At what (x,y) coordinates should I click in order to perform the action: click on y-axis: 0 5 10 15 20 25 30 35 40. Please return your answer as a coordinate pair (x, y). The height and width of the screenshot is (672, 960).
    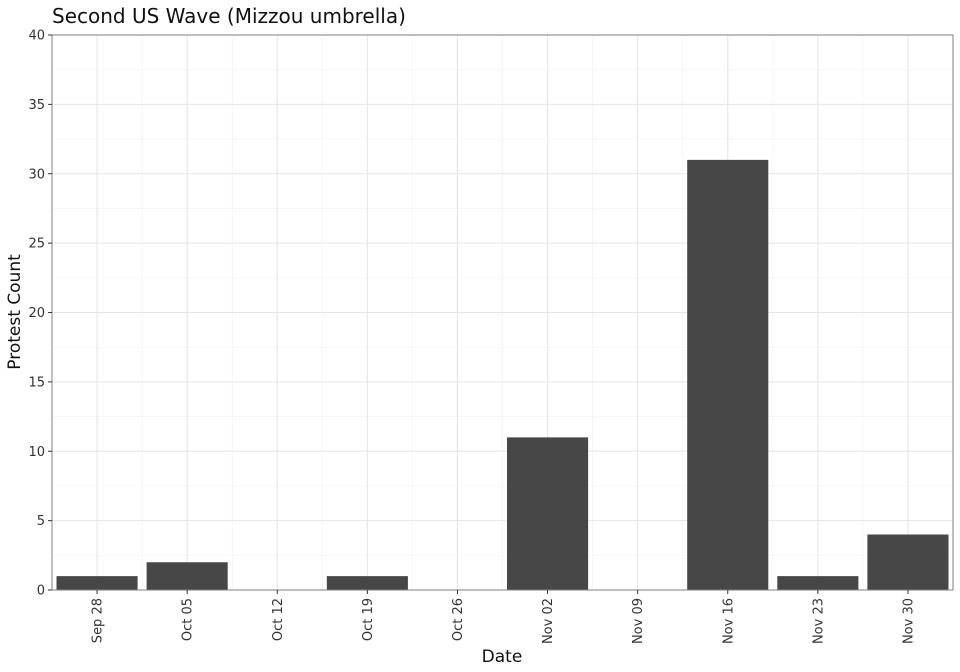
    Looking at the image, I should click on (40, 314).